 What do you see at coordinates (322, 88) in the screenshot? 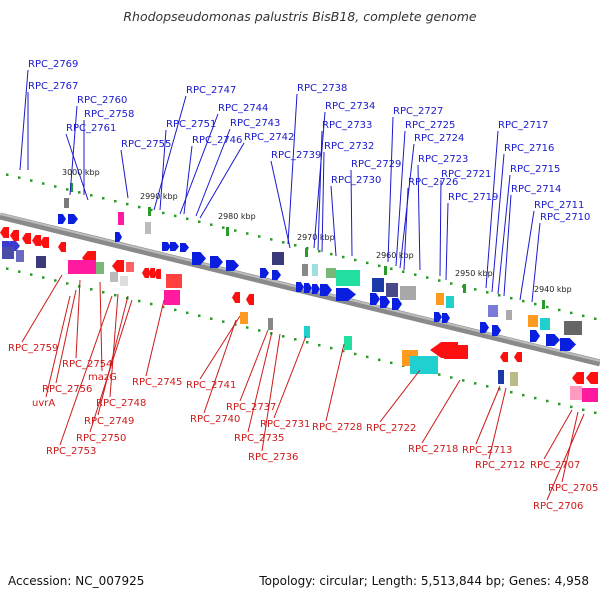
I see `gene-label: RPC_2738` at bounding box center [322, 88].